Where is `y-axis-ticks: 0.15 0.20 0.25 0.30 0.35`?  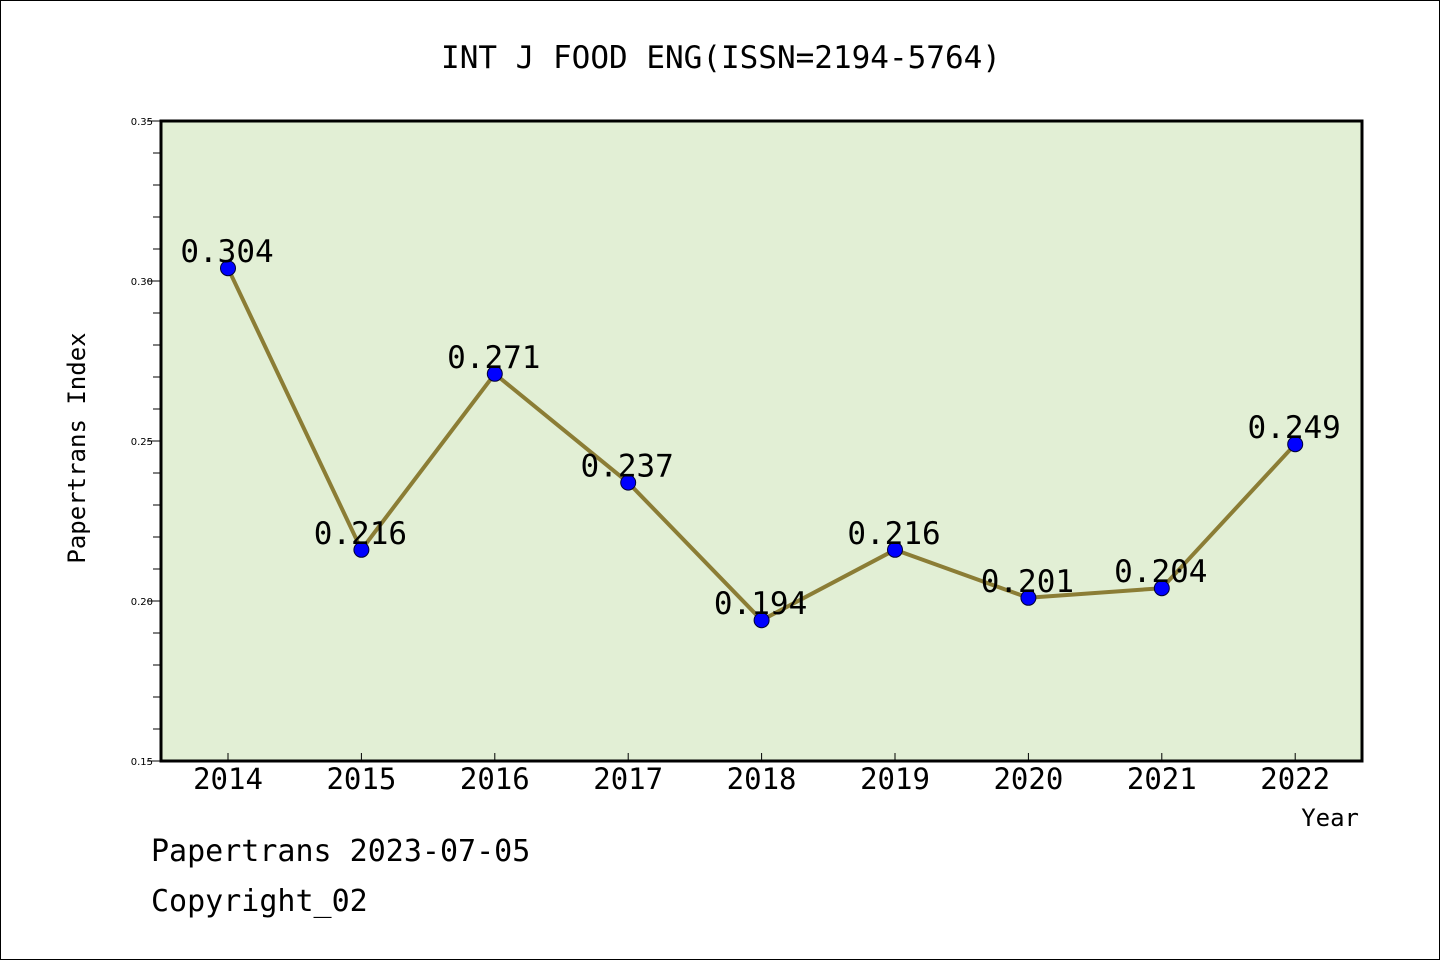 y-axis-ticks: 0.15 0.20 0.25 0.30 0.35 is located at coordinates (146, 442).